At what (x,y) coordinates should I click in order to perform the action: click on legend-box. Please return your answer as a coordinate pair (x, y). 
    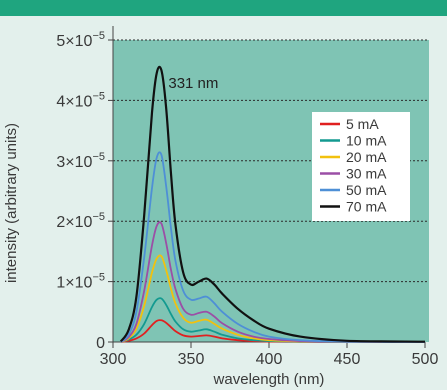
    Looking at the image, I should click on (361, 166).